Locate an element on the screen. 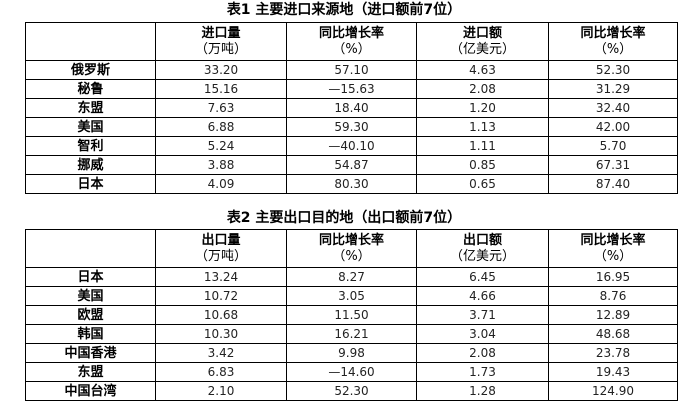  table-cell: 80.30 is located at coordinates (351, 184).